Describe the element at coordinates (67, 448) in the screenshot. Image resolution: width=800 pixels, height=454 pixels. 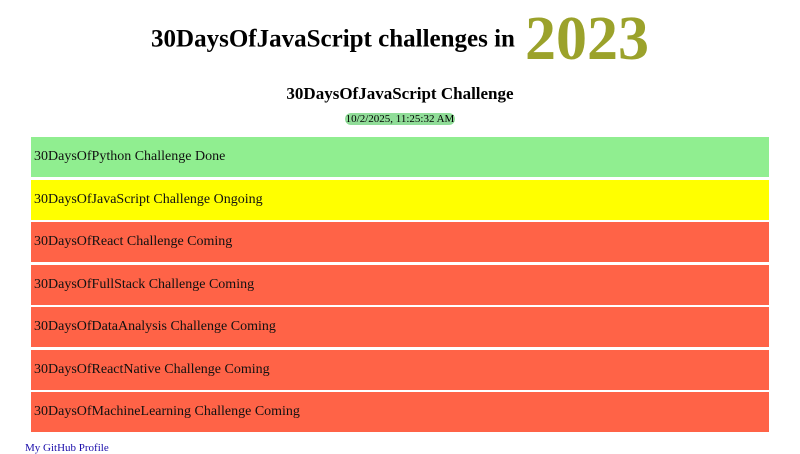
I see `github-profile-link: My GitHub Profile` at that location.